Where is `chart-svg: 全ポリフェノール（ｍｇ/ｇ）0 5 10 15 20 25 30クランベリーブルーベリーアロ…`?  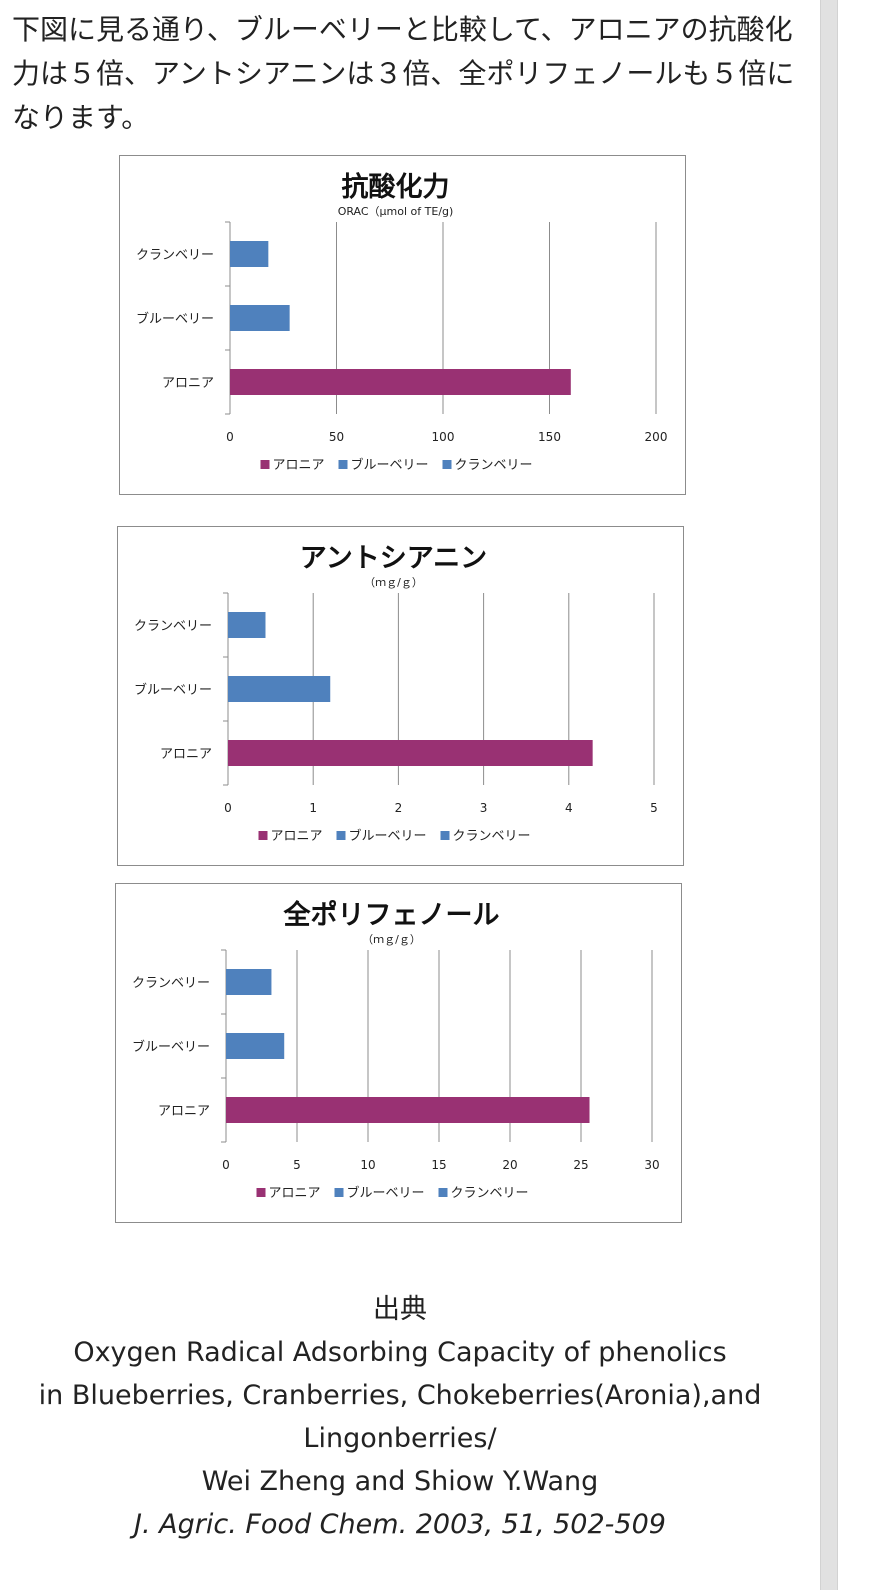 chart-svg: 全ポリフェノール（ｍｇ/ｇ）0 5 10 15 20 25 30クランベリーブルーベリーアロ… is located at coordinates (396, 1050).